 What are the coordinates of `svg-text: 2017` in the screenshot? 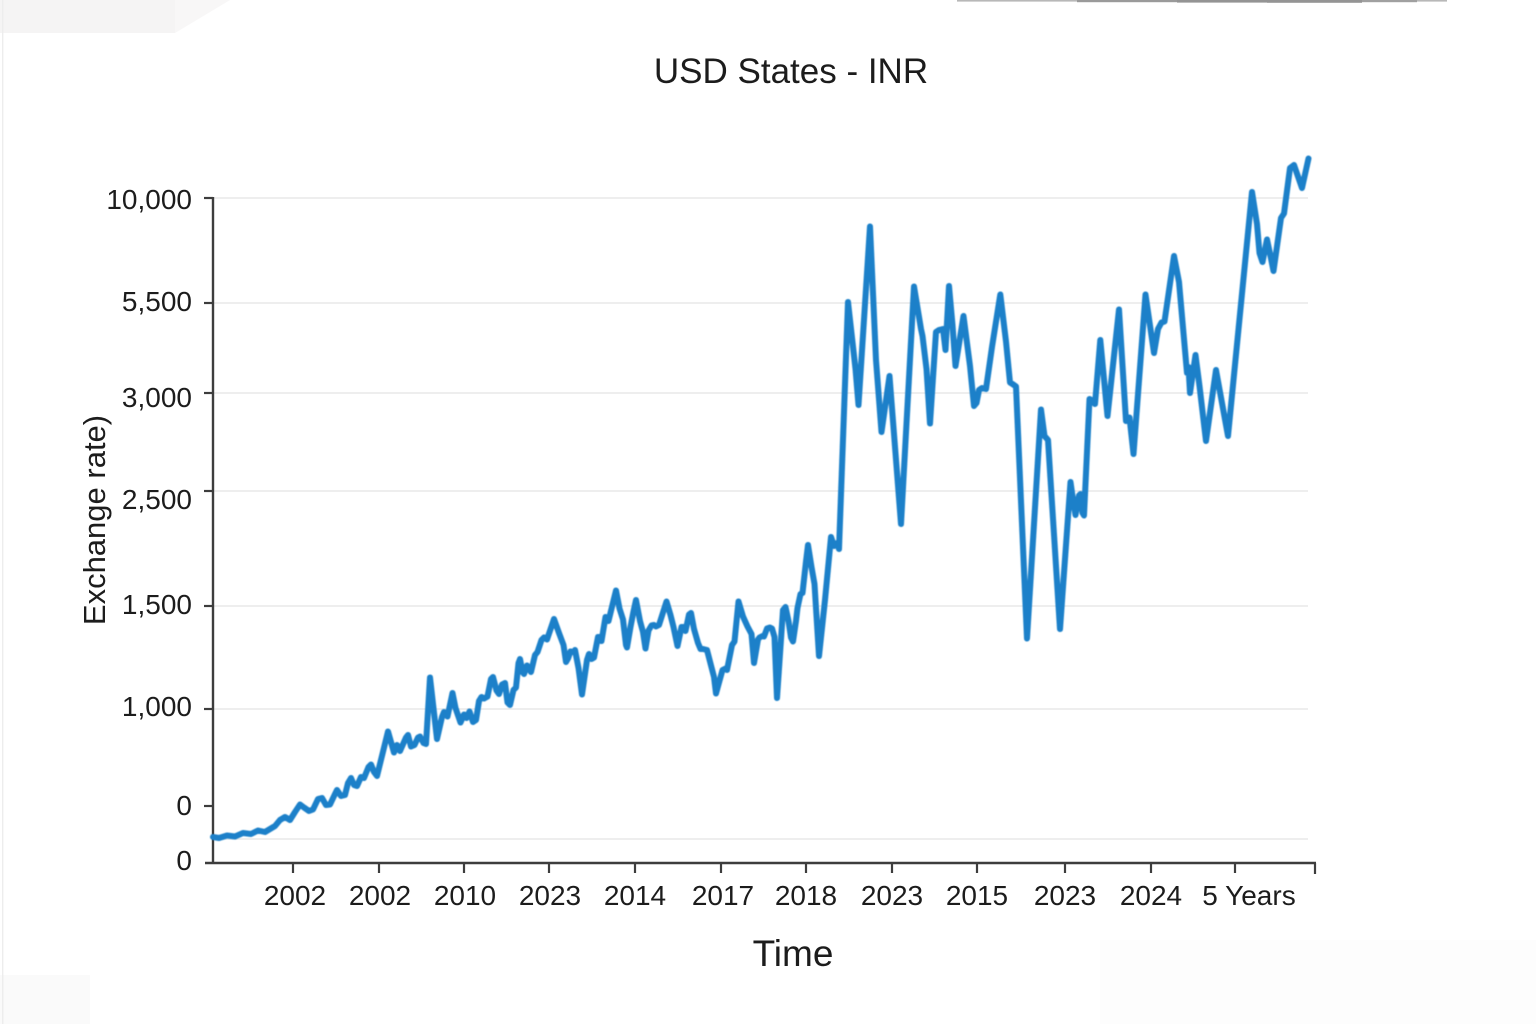 It's located at (723, 895).